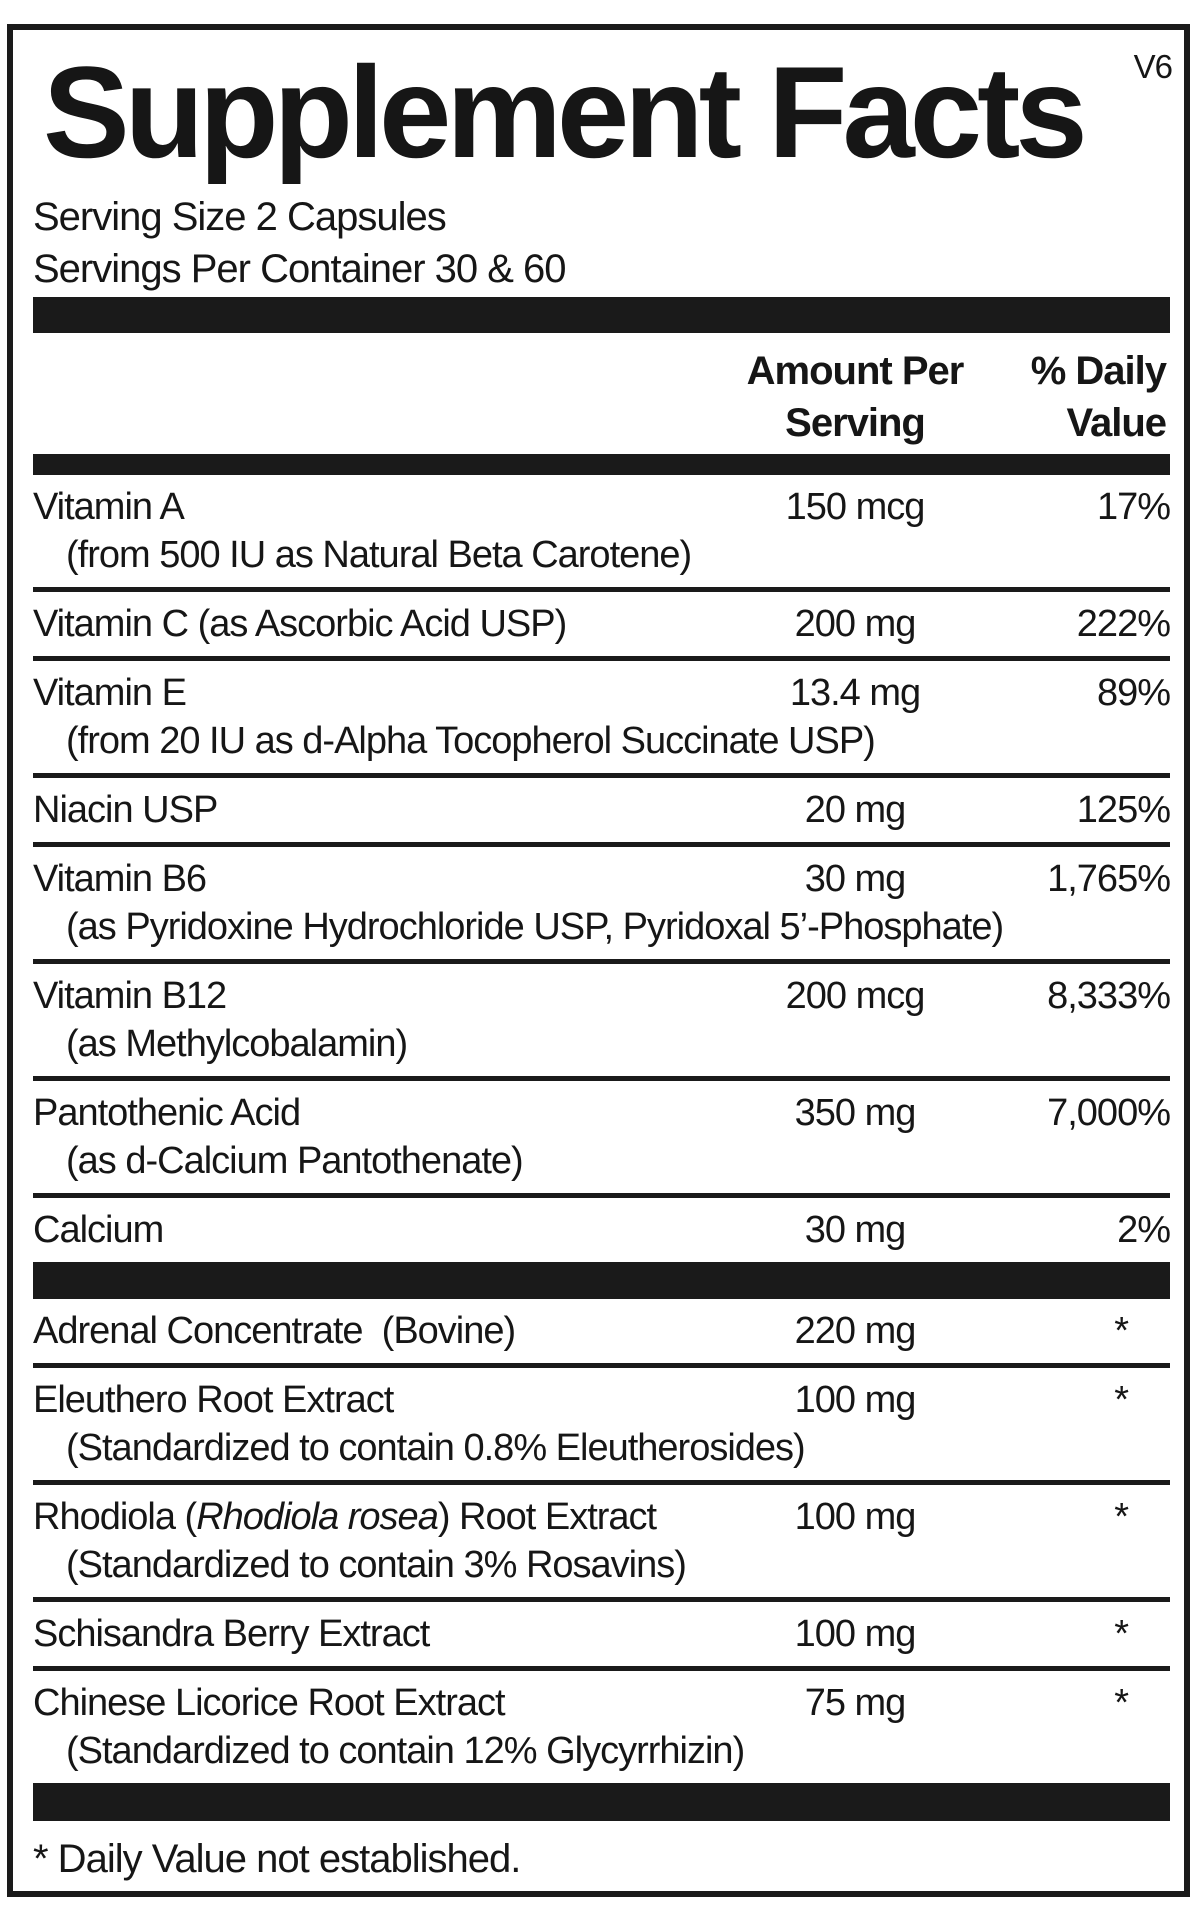  Describe the element at coordinates (120, 878) in the screenshot. I see `nutrient-name: Vitamin B6` at that location.